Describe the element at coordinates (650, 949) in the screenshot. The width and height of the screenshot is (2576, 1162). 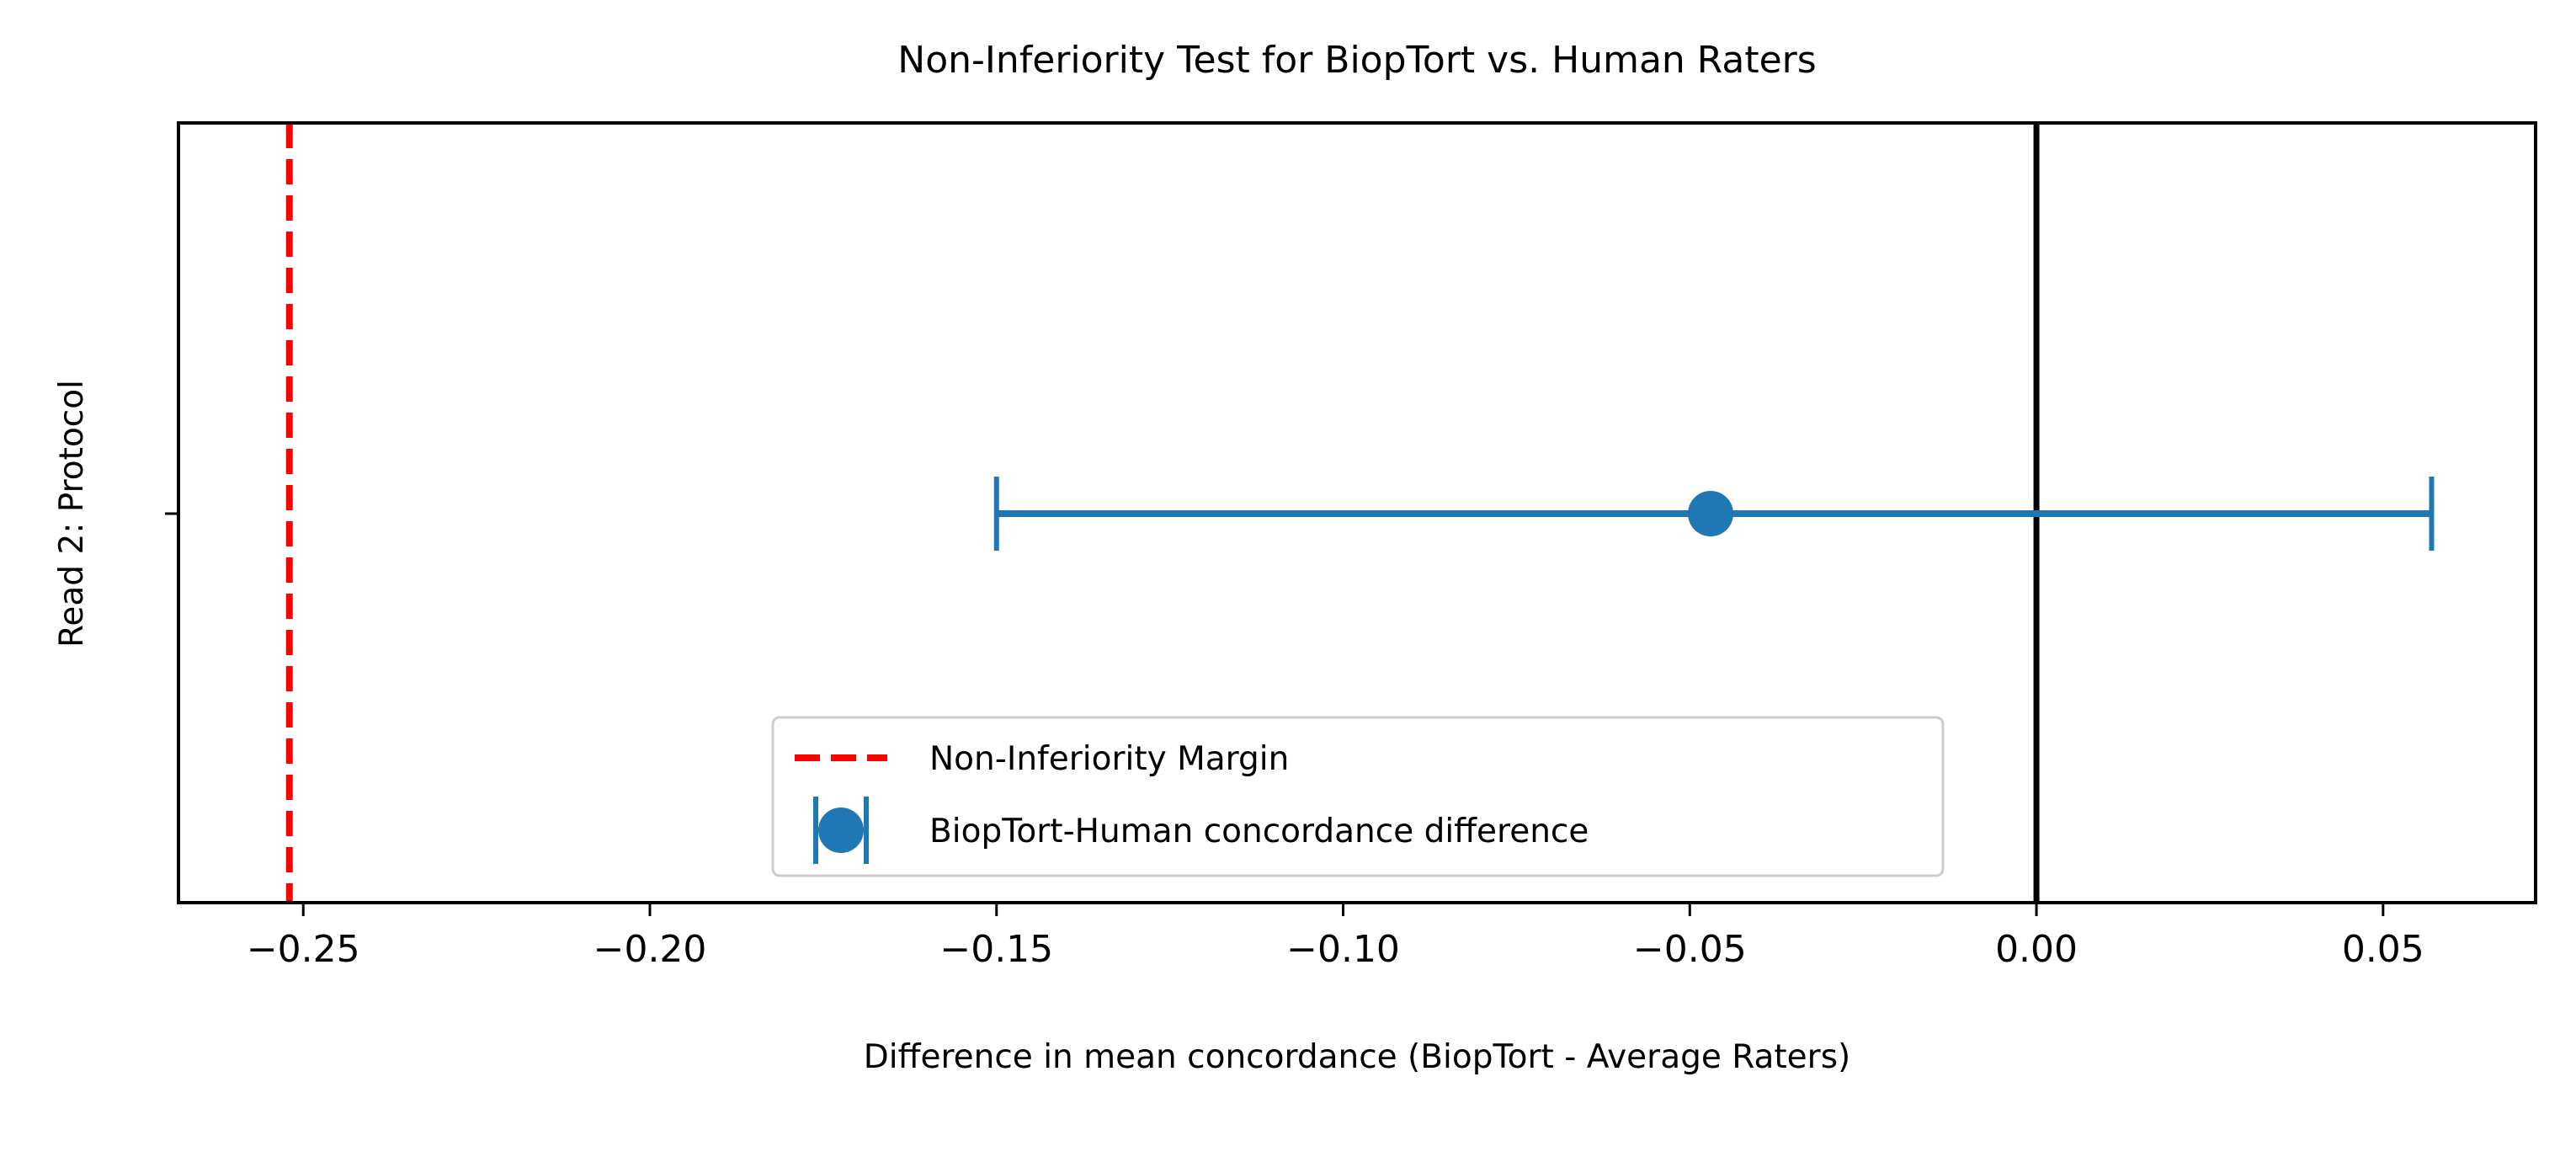
I see `x-tick-label: −0.20` at that location.